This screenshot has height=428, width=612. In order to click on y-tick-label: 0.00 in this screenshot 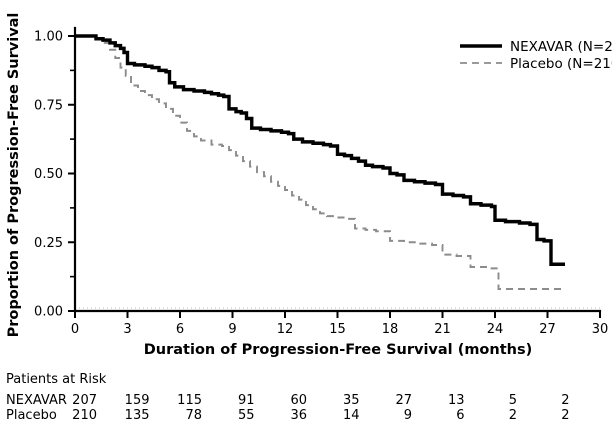, I will do `click(48, 312)`.